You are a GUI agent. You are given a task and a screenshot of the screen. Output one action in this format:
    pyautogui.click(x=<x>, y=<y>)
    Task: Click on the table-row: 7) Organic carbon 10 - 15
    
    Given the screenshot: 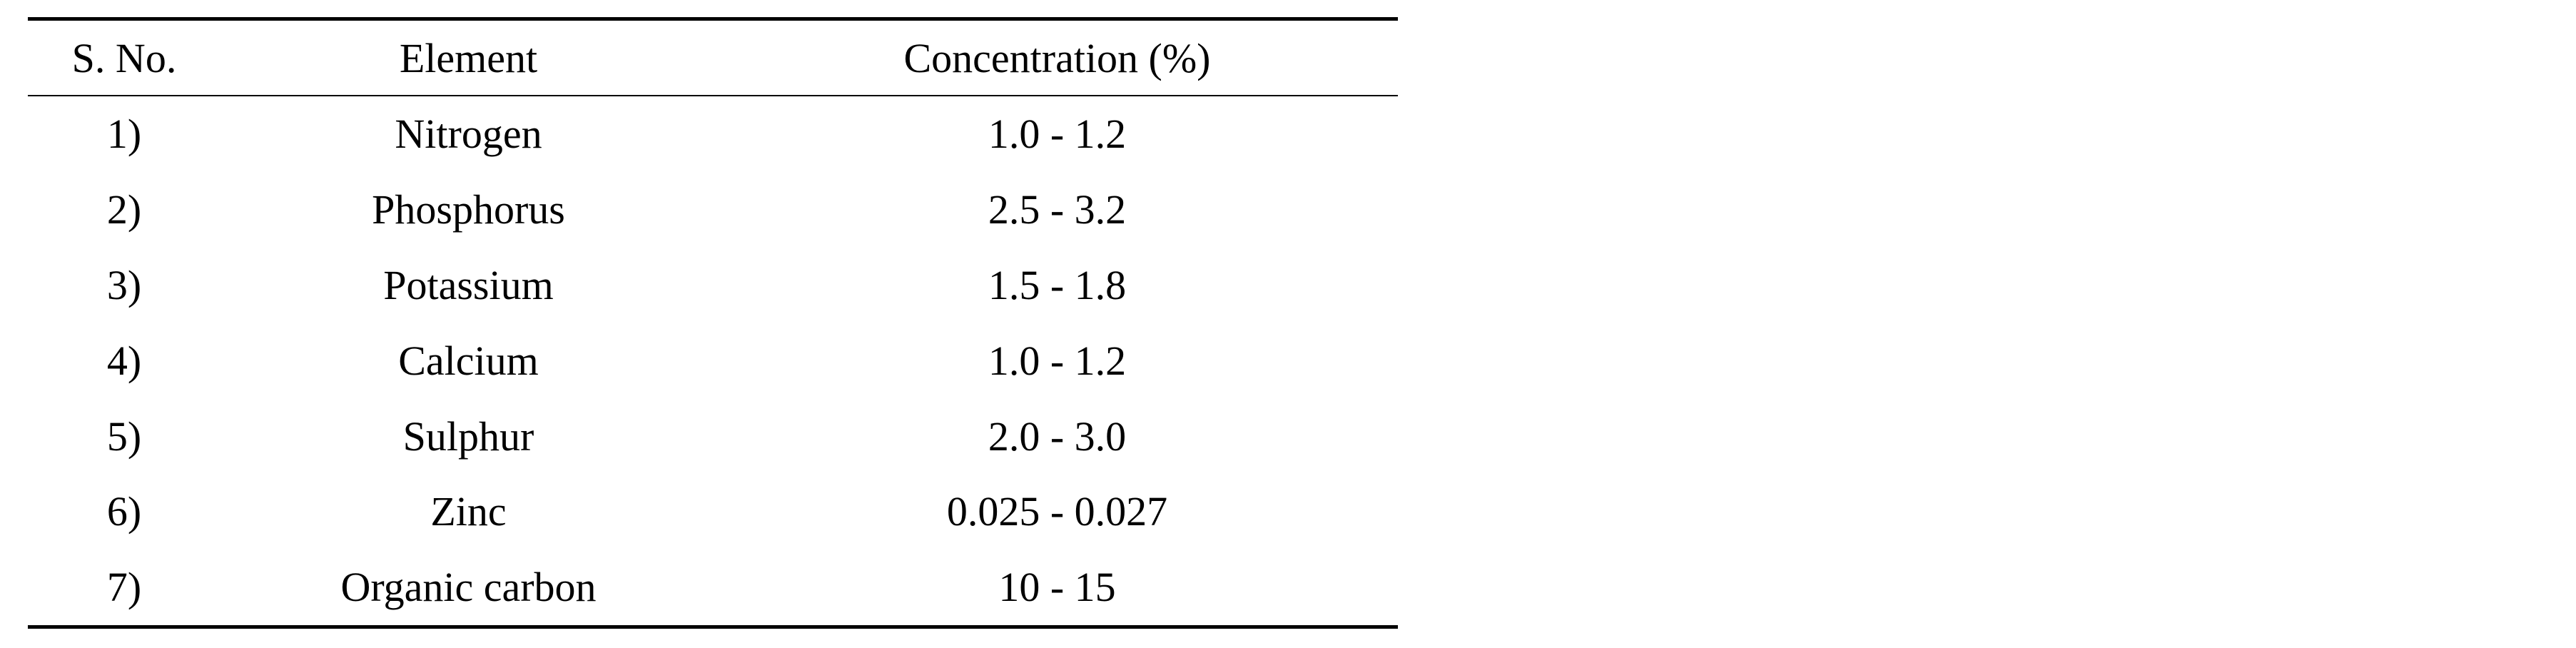 What is the action you would take?
    pyautogui.click(x=713, y=588)
    